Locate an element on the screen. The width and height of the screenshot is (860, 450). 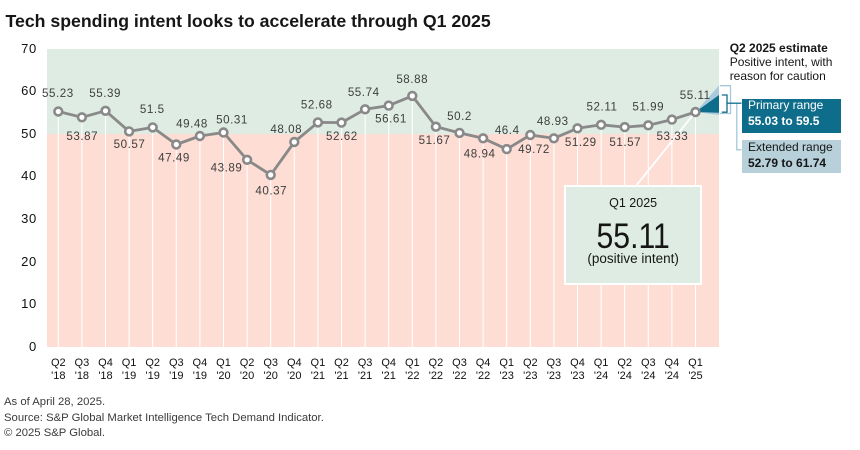
svg-text: 49.72 is located at coordinates (534, 149).